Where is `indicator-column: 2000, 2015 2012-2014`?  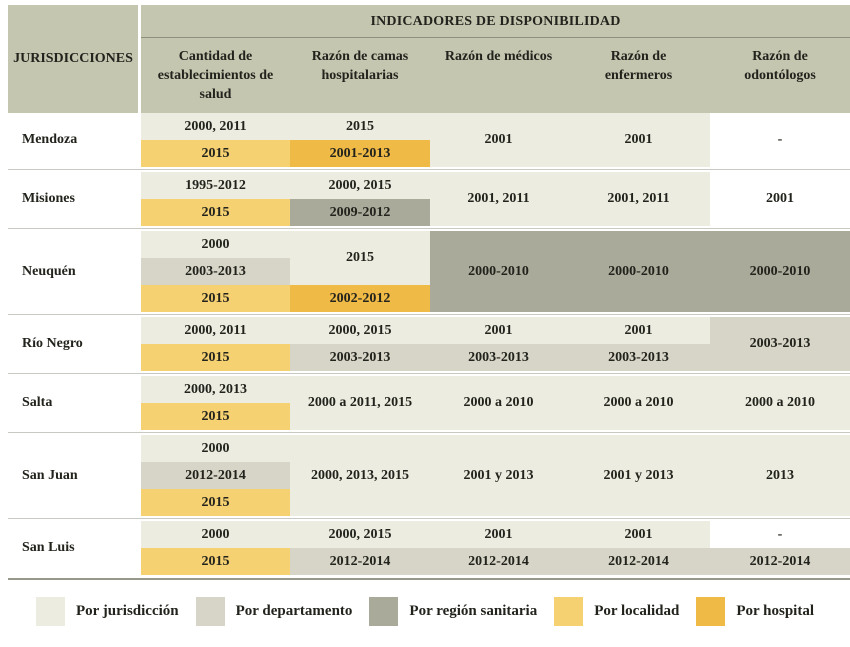 indicator-column: 2000, 2015 2012-2014 is located at coordinates (360, 548).